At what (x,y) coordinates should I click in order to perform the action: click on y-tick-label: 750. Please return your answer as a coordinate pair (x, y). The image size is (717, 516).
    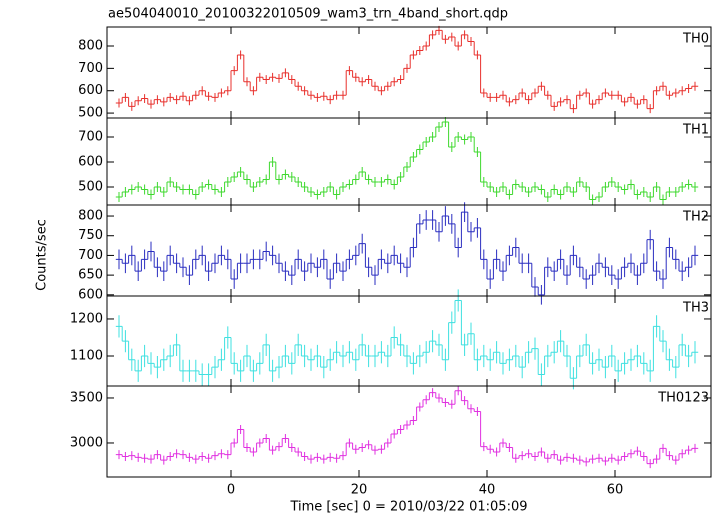
    Looking at the image, I should click on (90, 235).